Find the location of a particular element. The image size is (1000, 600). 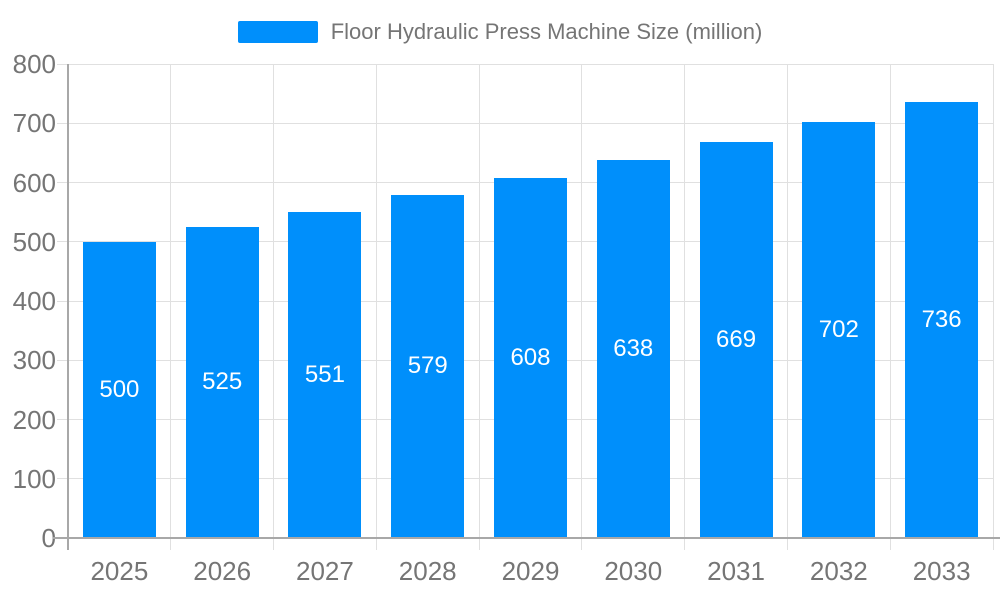

x-axis-label: 2031 is located at coordinates (736, 571).